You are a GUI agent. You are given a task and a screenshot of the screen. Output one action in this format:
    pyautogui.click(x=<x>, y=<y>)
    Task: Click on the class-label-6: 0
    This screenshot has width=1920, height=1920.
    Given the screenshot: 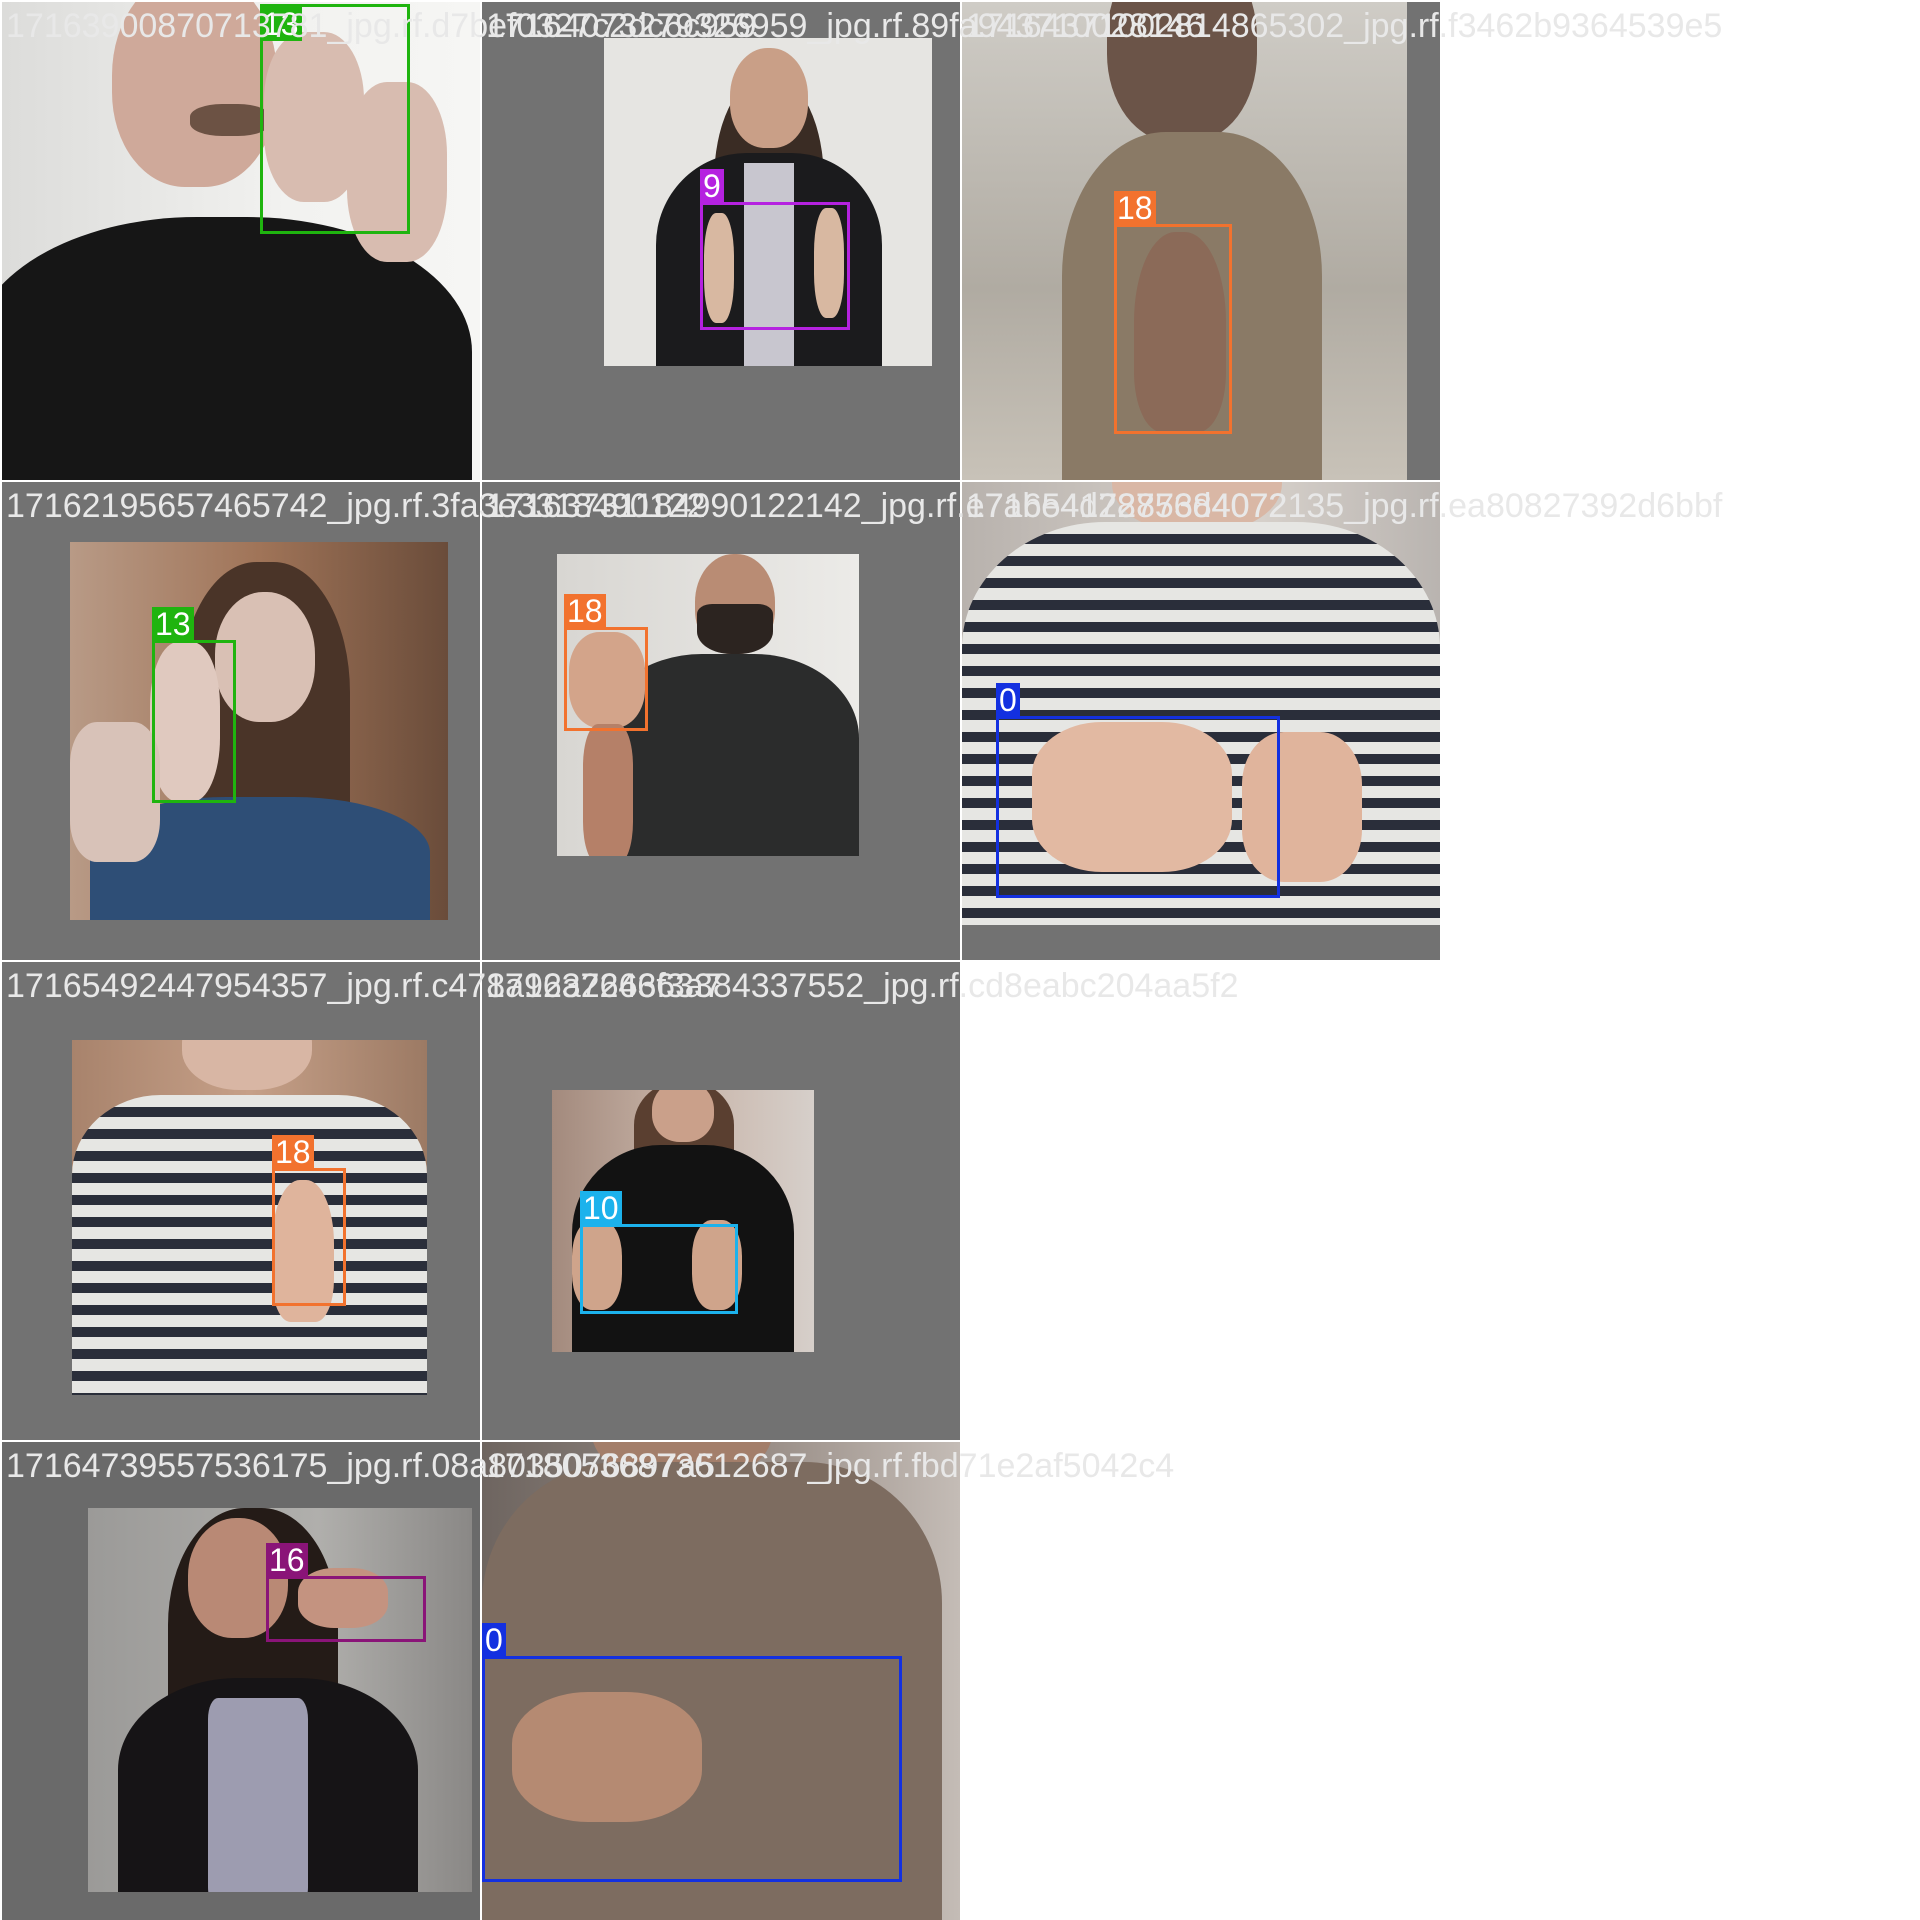 What is the action you would take?
    pyautogui.click(x=1008, y=700)
    